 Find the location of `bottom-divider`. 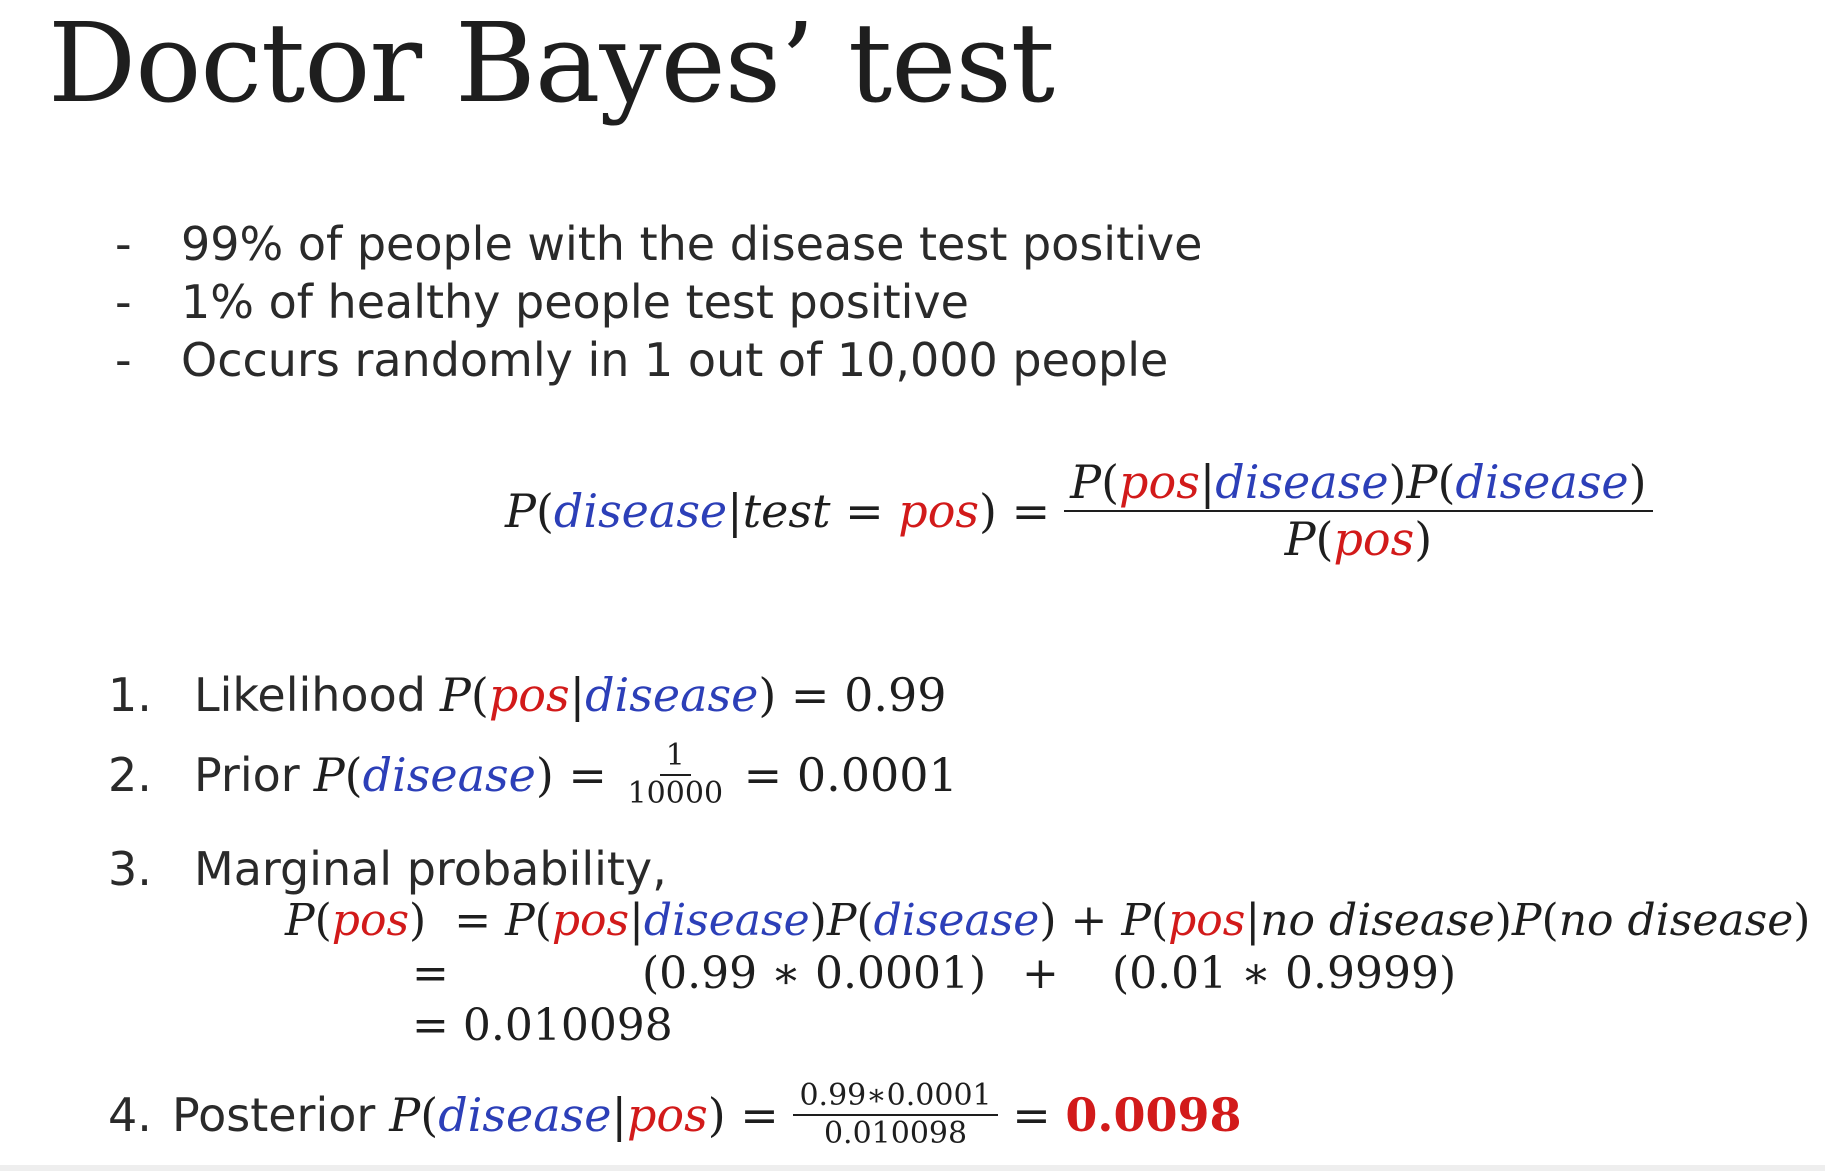

bottom-divider is located at coordinates (912, 1168).